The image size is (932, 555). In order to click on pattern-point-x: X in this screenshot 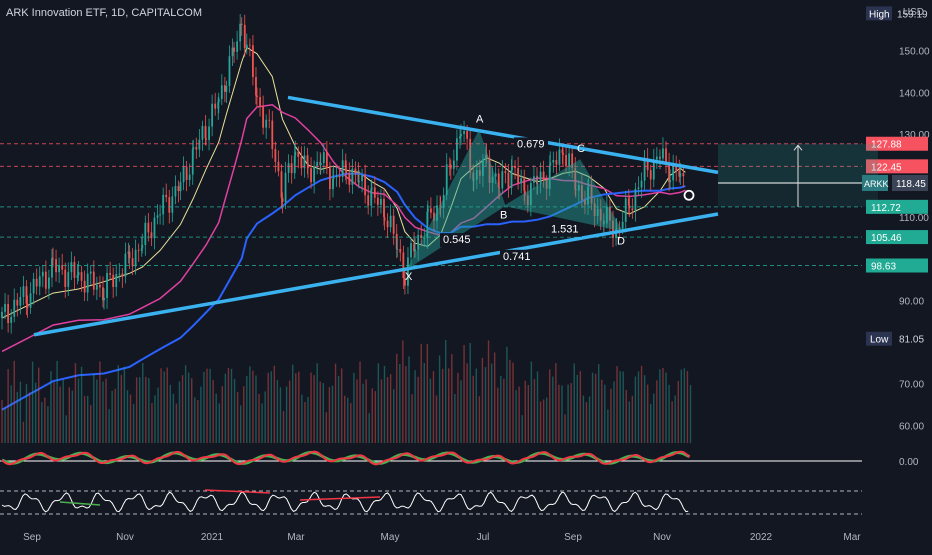, I will do `click(409, 277)`.